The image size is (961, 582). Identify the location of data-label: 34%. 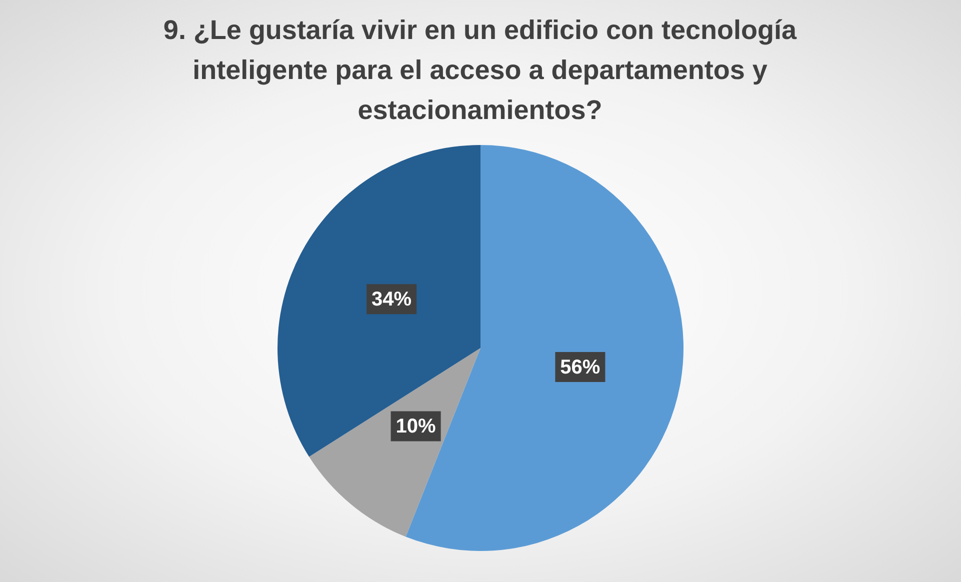
(392, 299).